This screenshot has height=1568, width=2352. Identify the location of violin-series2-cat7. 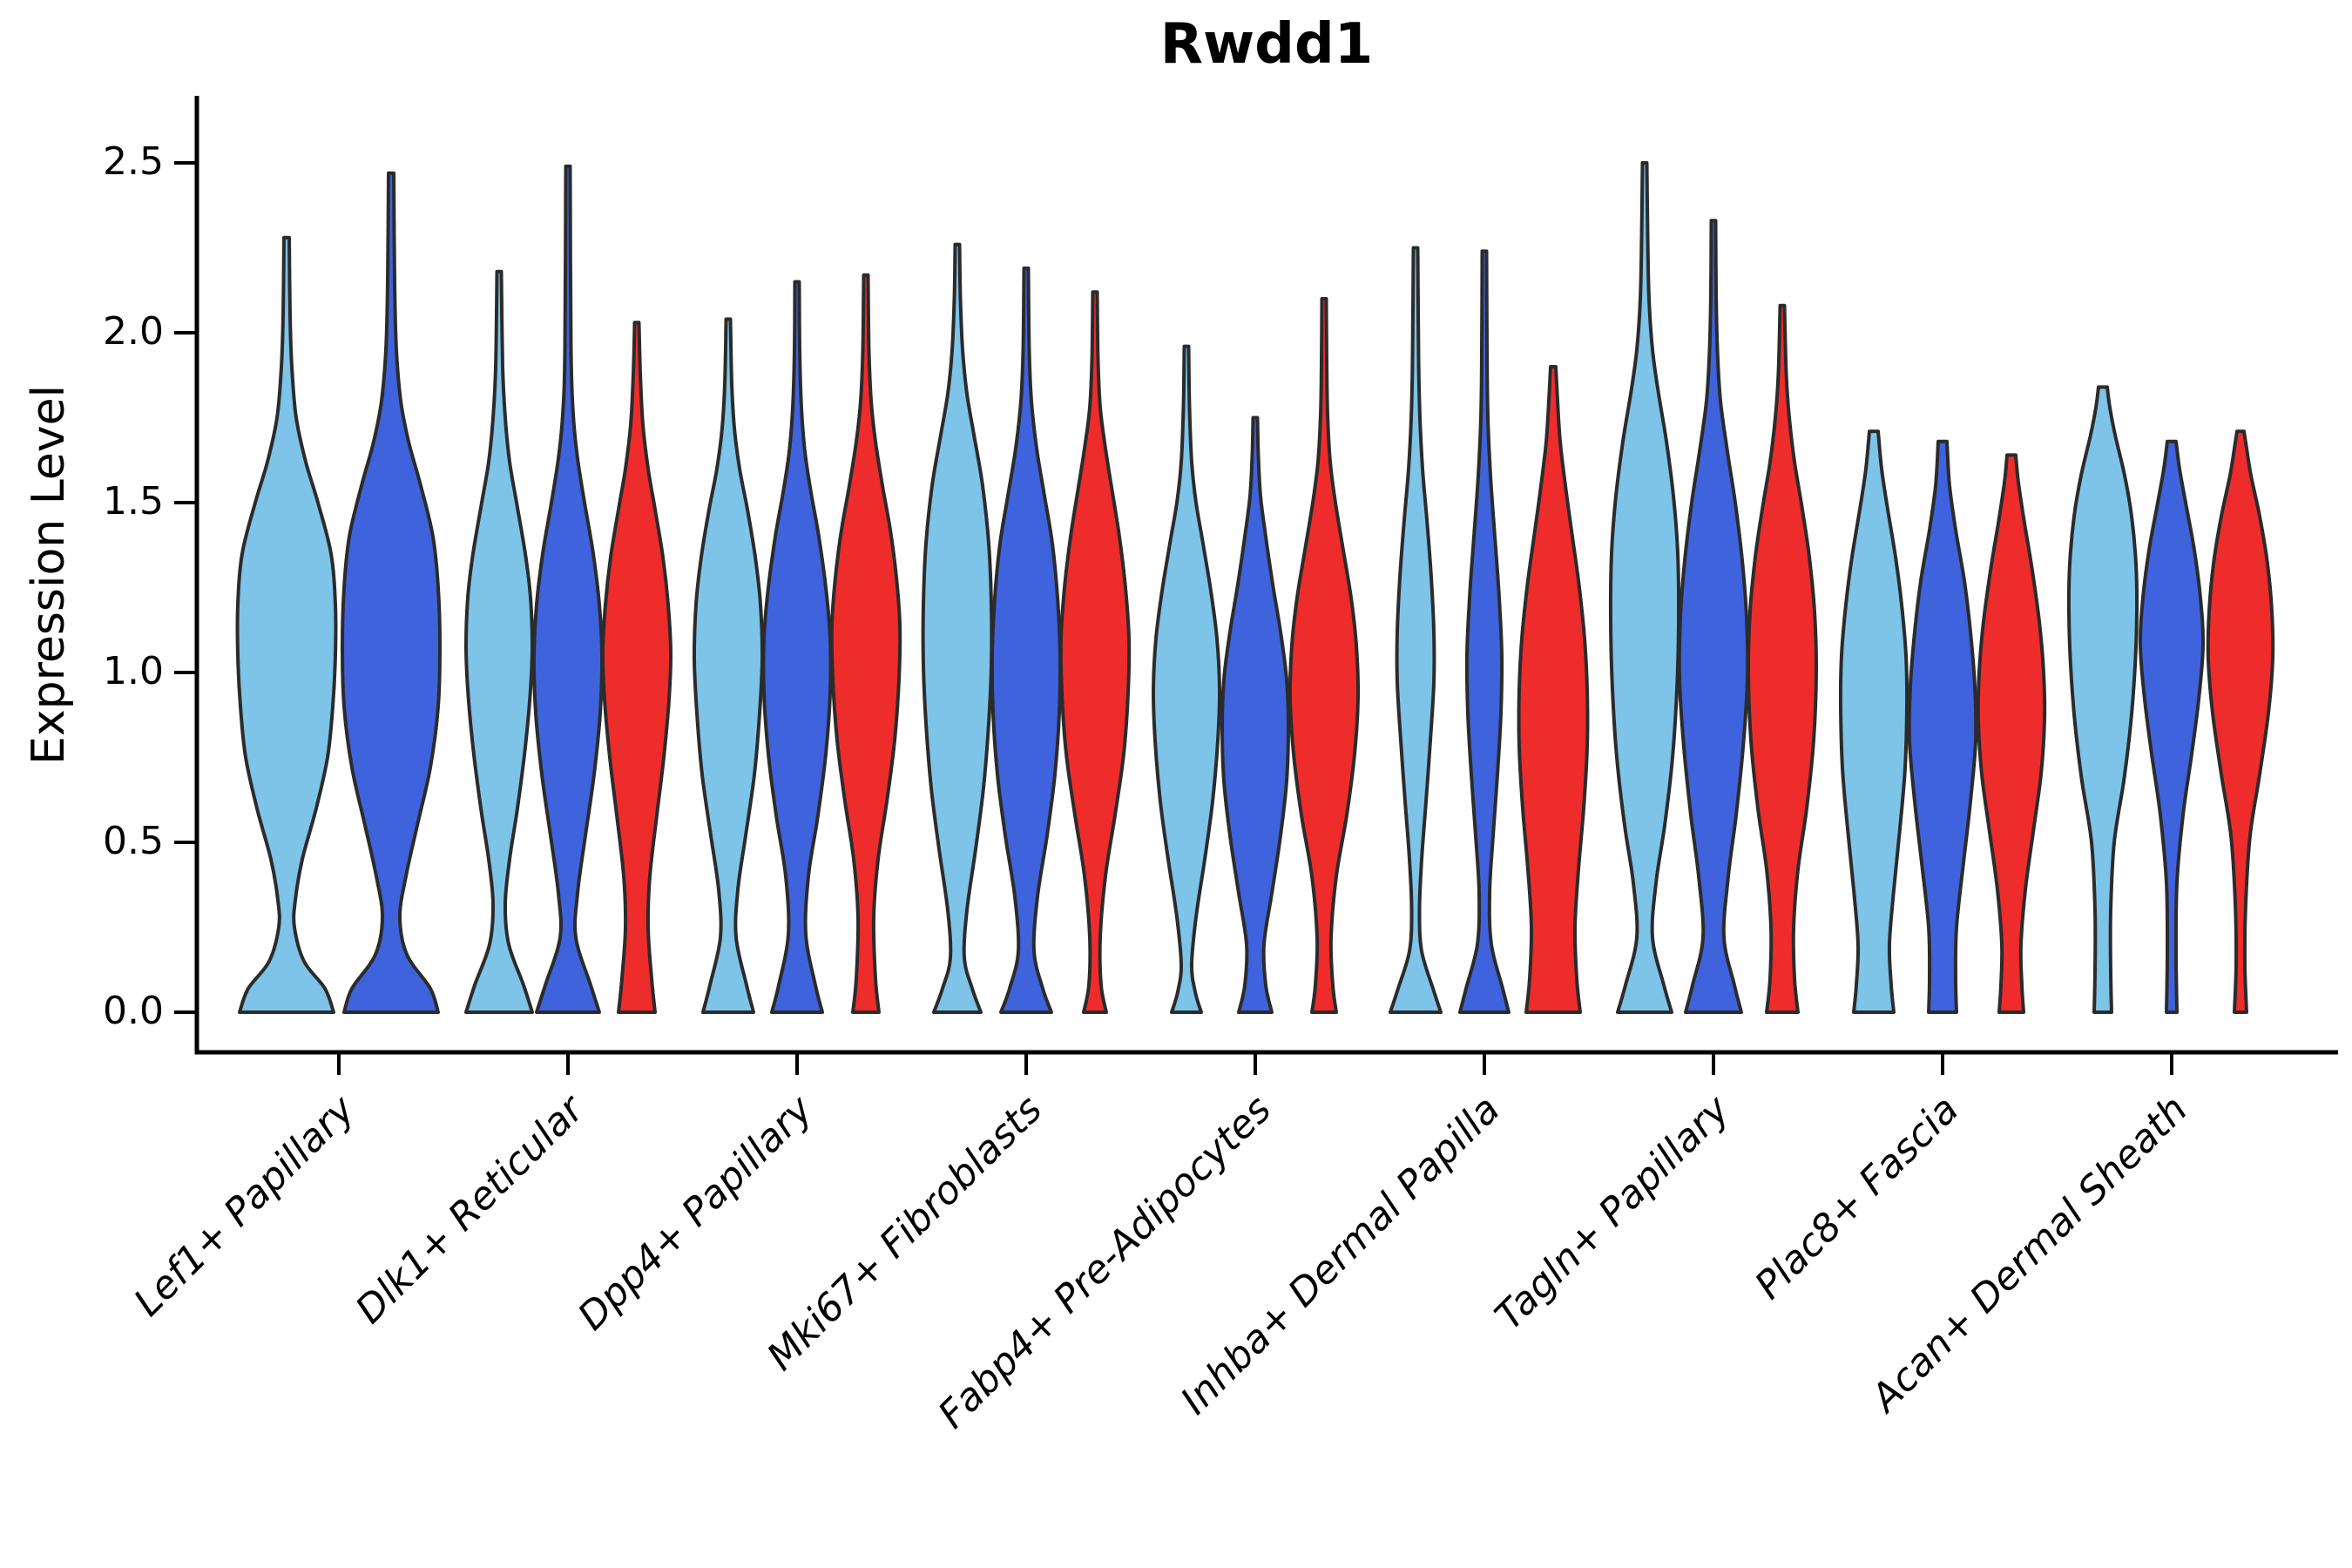
(1943, 726).